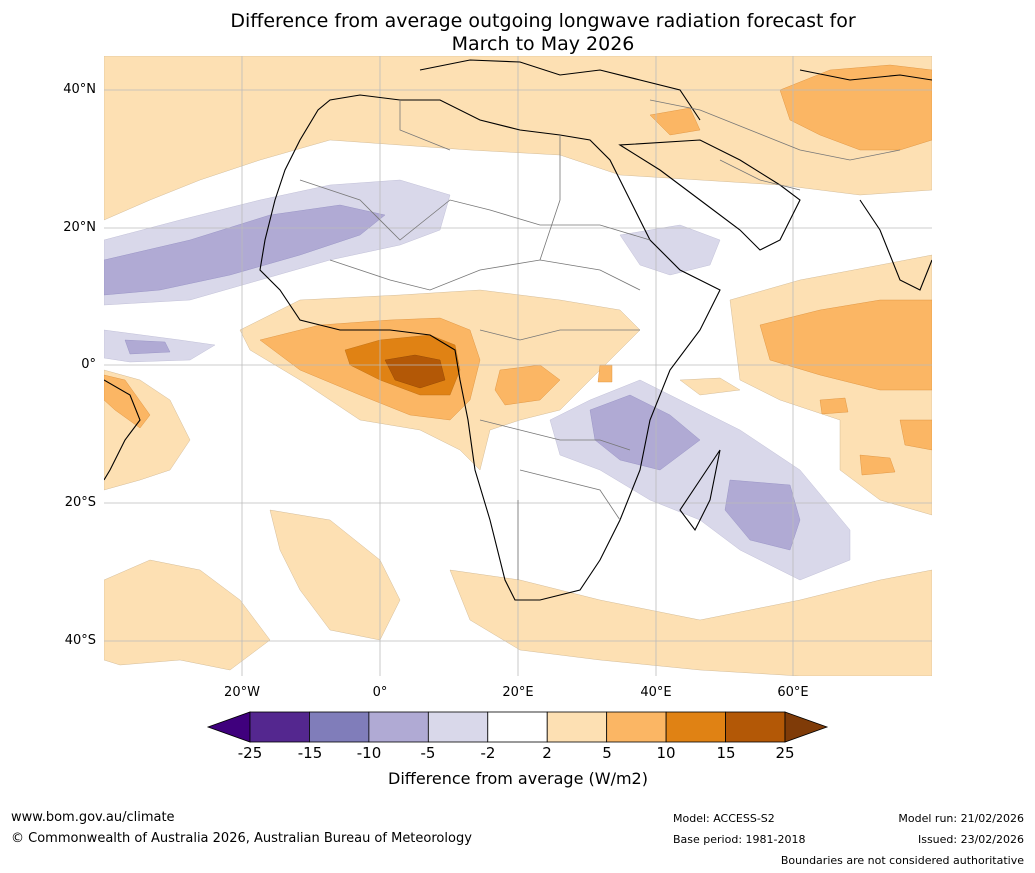 This screenshot has width=1035, height=873. Describe the element at coordinates (250, 753) in the screenshot. I see `colorbar-tick: -25` at that location.